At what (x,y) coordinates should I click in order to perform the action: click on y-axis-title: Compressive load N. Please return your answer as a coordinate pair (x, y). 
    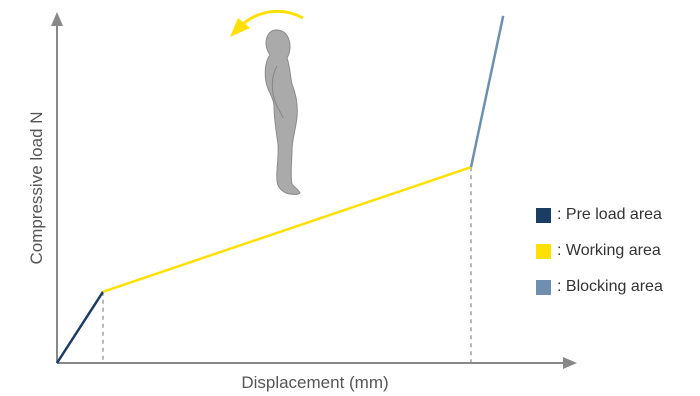
    Looking at the image, I should click on (36, 187).